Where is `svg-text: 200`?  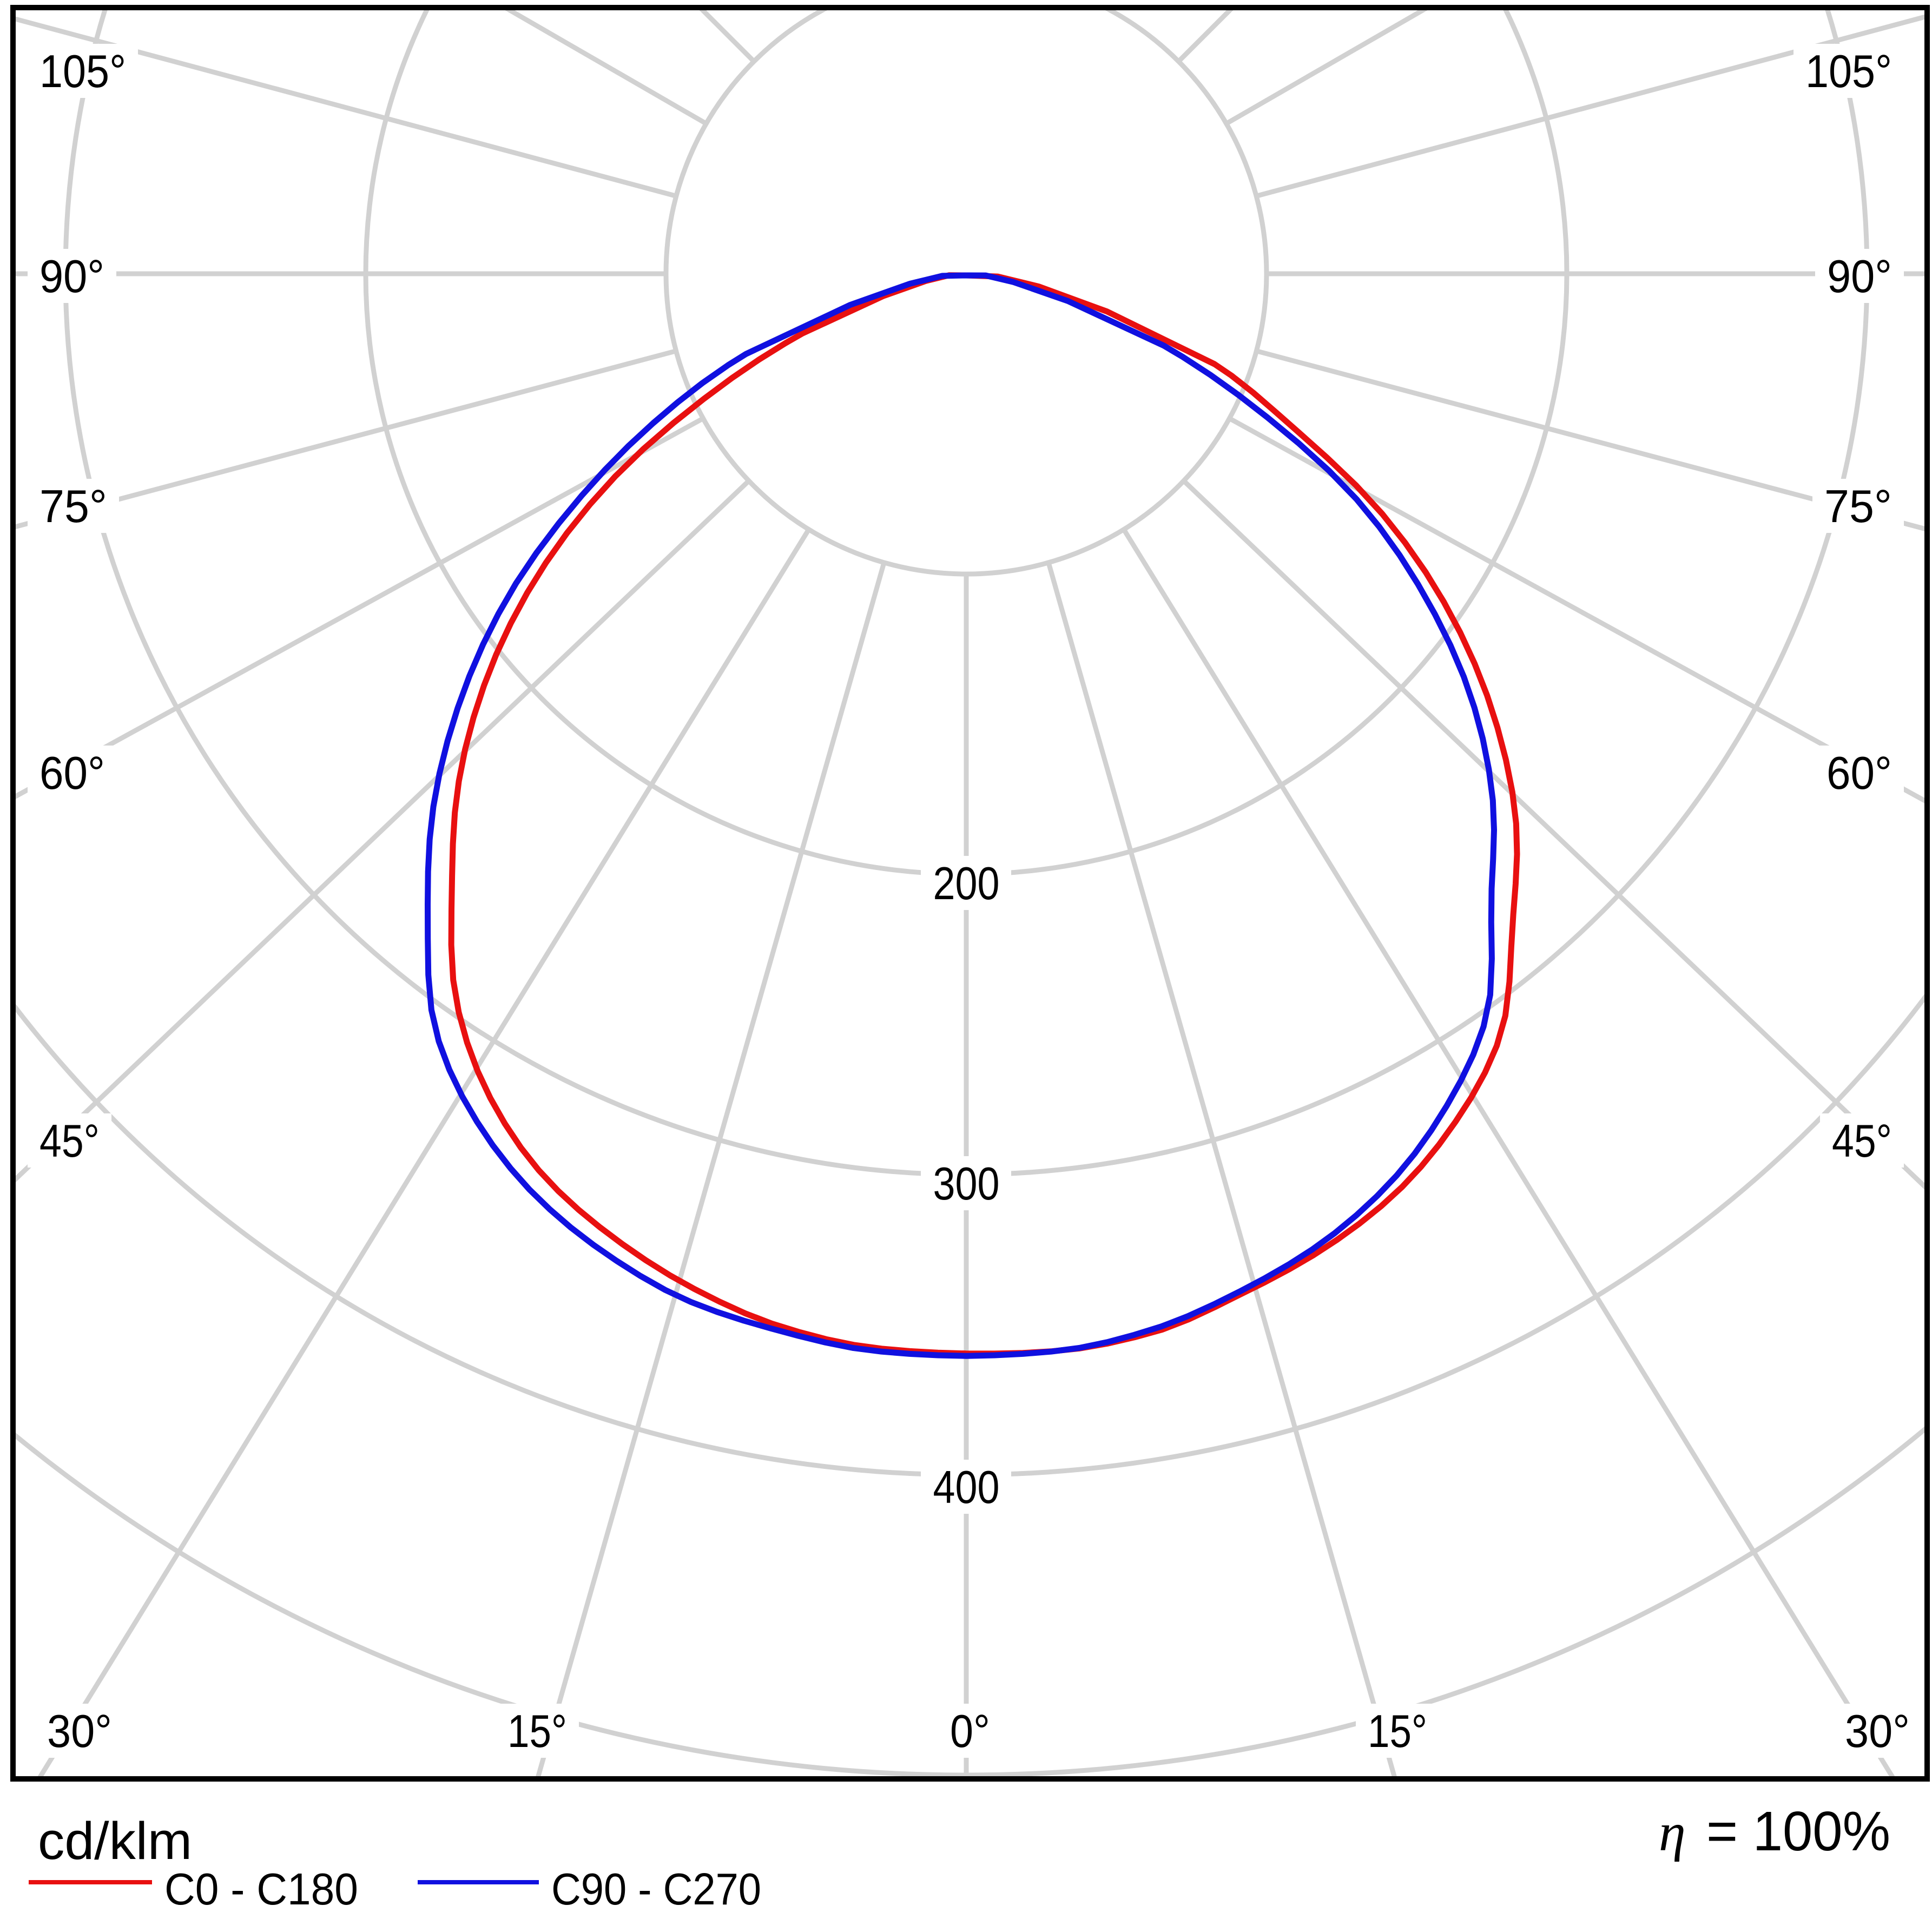 svg-text: 200 is located at coordinates (966, 883).